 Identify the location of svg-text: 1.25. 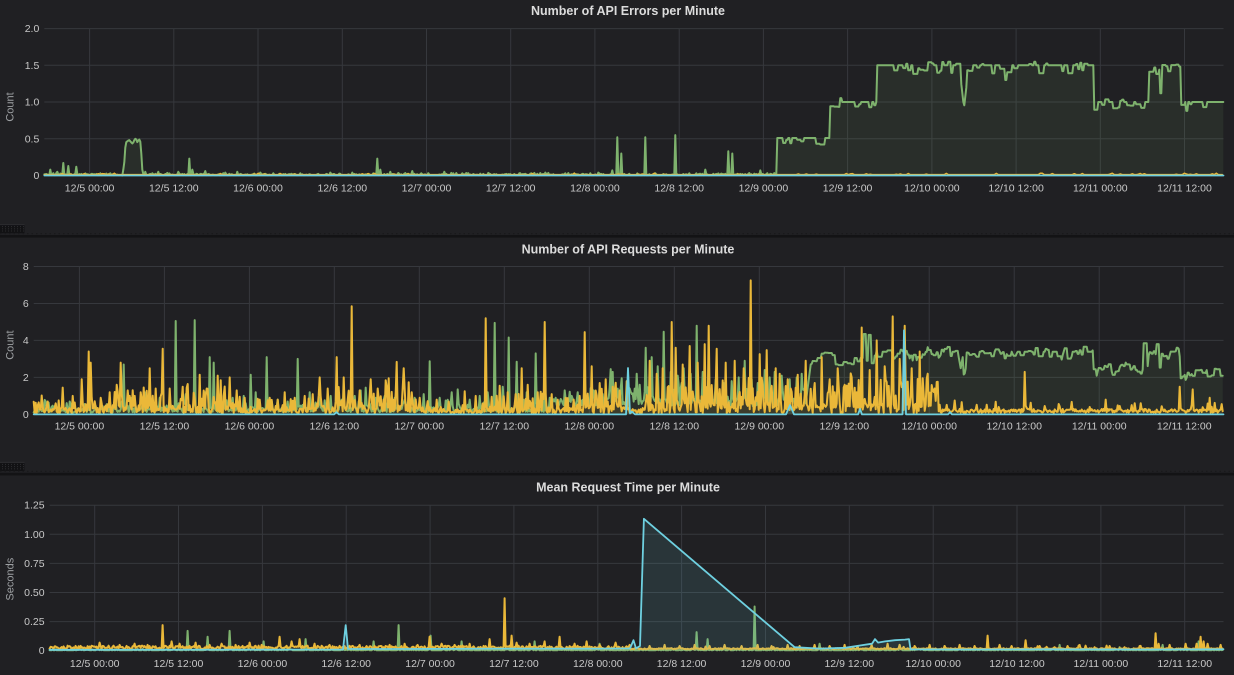
(34, 506).